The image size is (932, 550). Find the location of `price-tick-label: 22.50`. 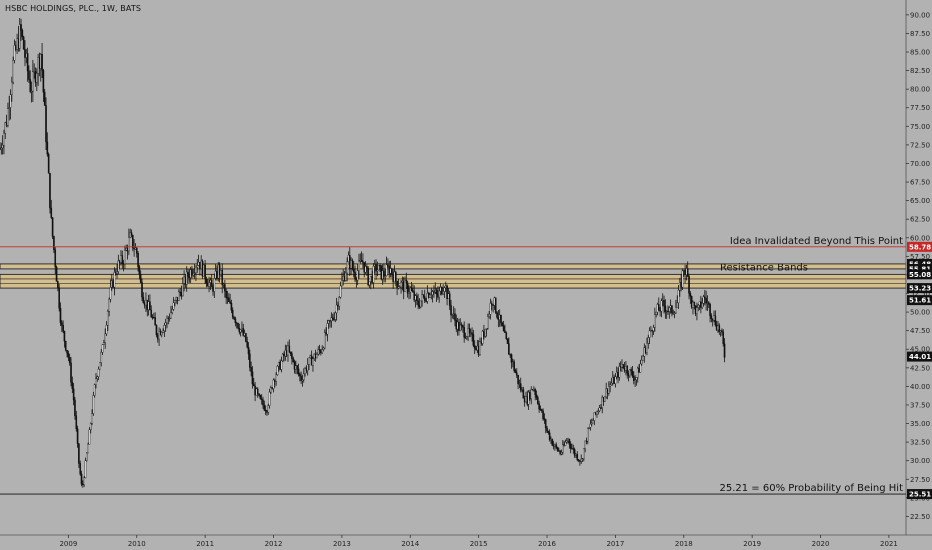

price-tick-label: 22.50 is located at coordinates (920, 517).